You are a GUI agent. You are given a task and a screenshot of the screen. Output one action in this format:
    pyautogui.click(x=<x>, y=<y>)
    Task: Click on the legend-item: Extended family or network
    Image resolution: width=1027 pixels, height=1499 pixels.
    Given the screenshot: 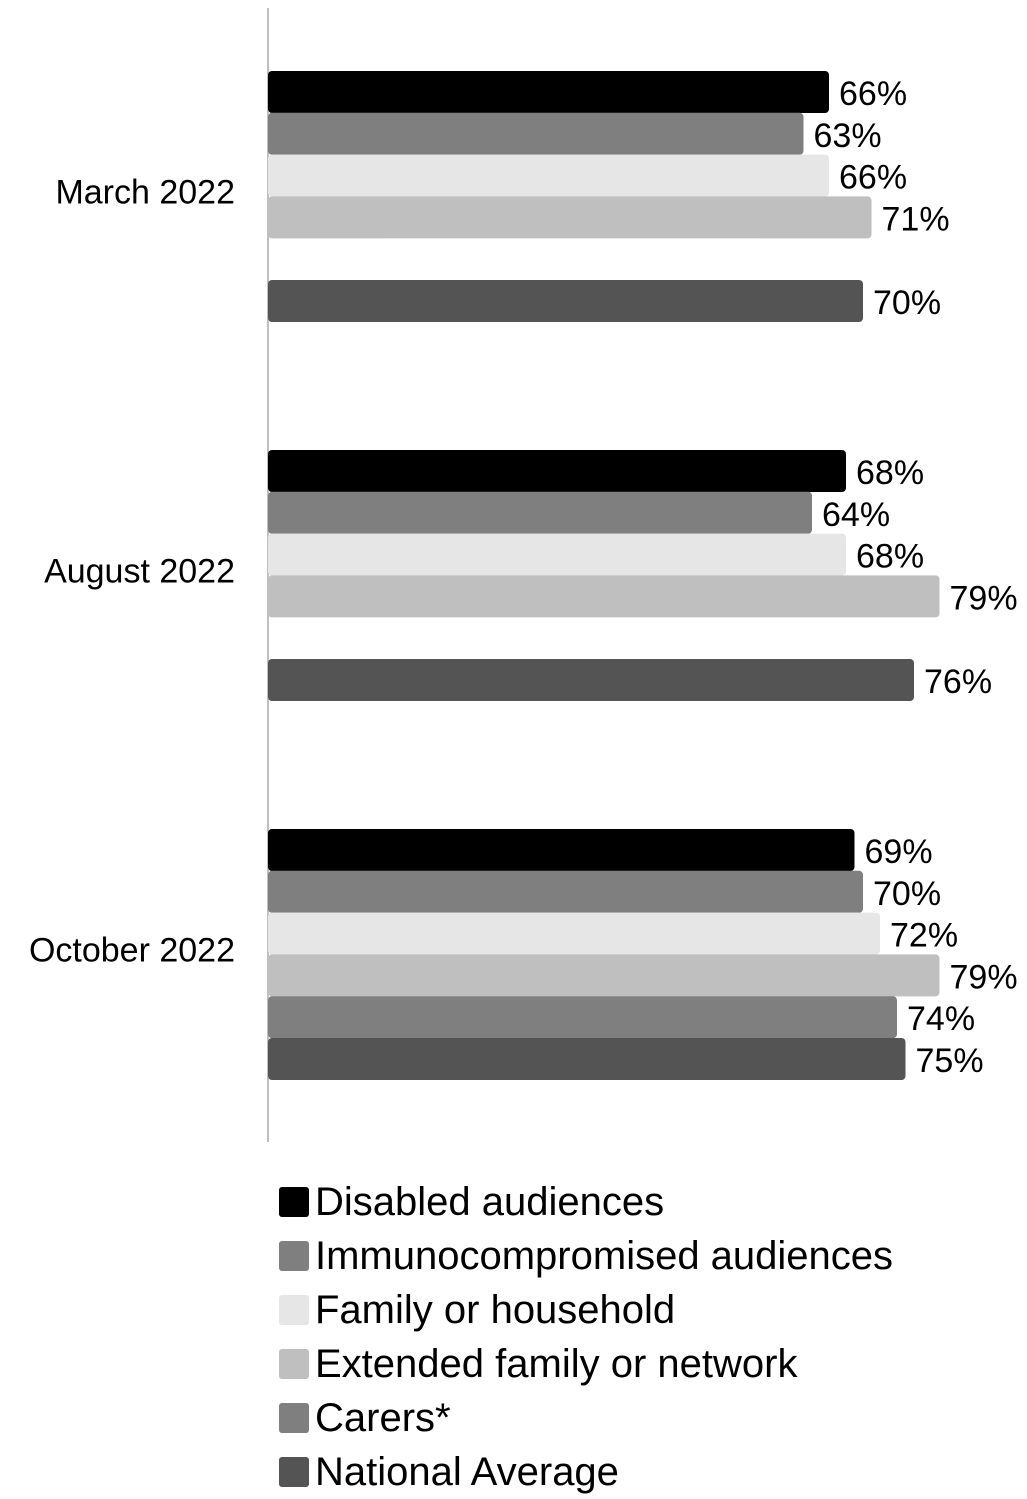 What is the action you would take?
    pyautogui.click(x=586, y=1364)
    